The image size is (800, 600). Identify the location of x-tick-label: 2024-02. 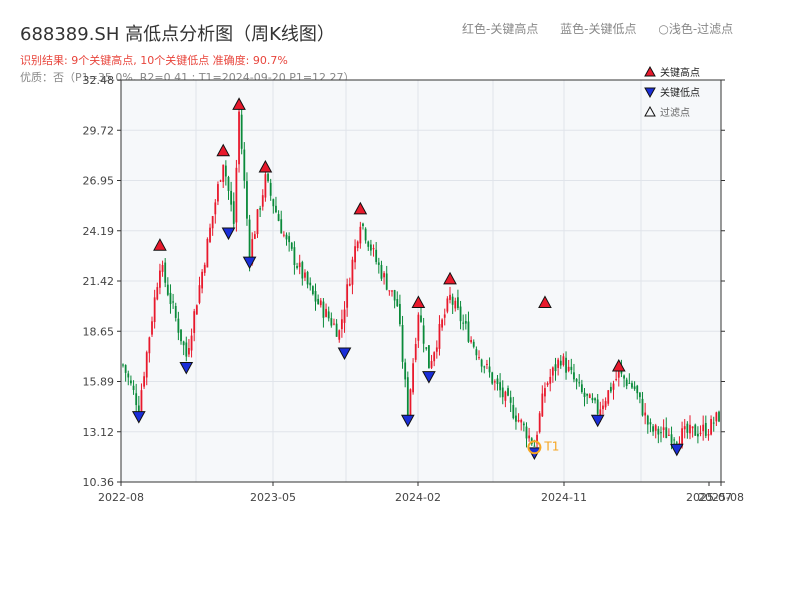
(418, 497).